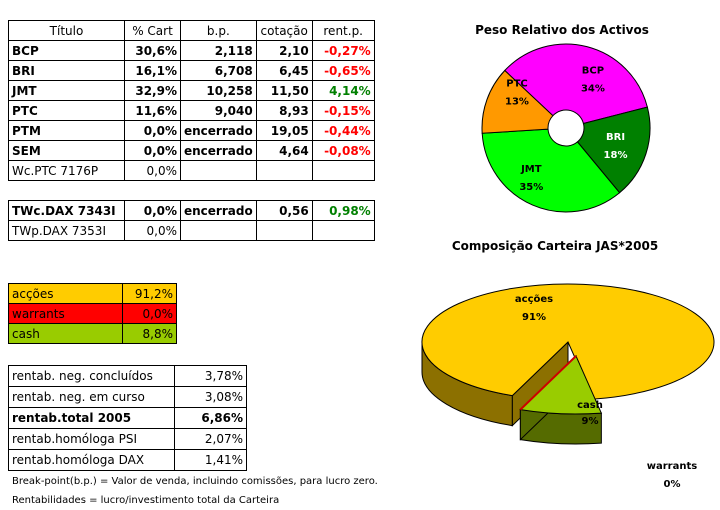 This screenshot has height=510, width=720. What do you see at coordinates (568, 341) in the screenshot?
I see `pie3d-slice-acoes` at bounding box center [568, 341].